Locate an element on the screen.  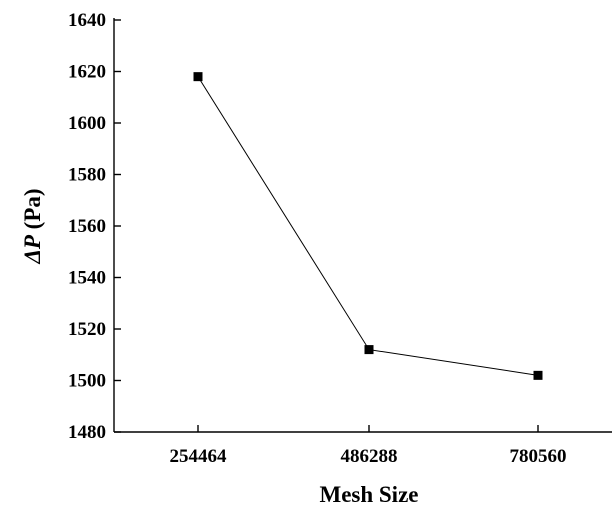
y-tick-label: 1480 is located at coordinates (87, 432).